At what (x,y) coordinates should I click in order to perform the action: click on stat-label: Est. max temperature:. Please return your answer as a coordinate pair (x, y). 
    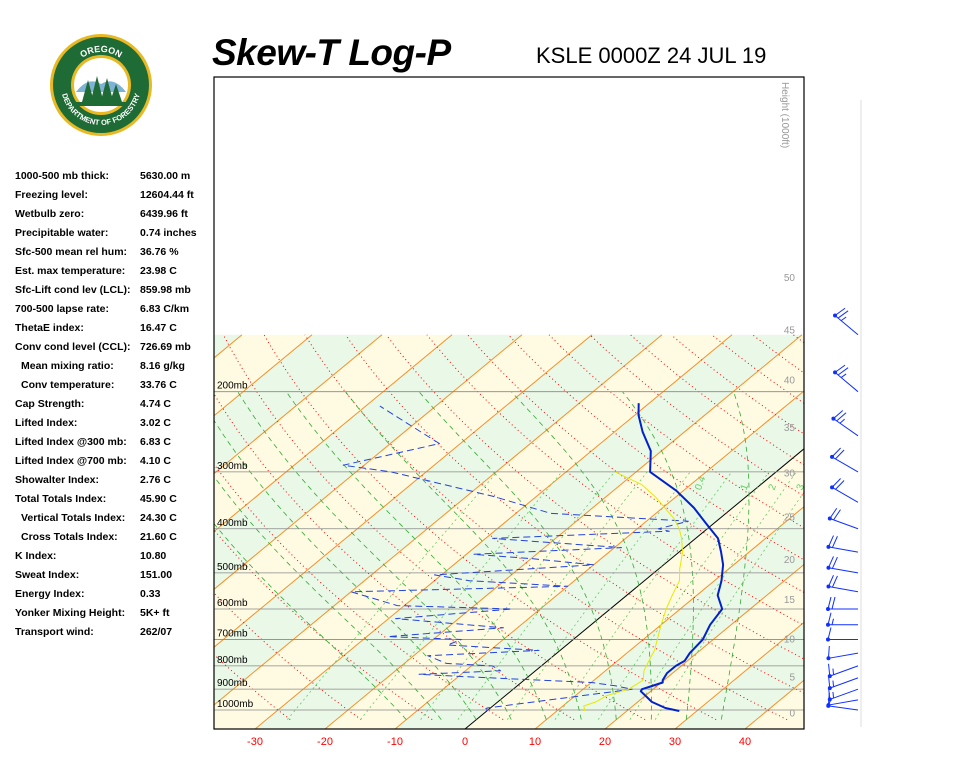
    Looking at the image, I should click on (70, 271).